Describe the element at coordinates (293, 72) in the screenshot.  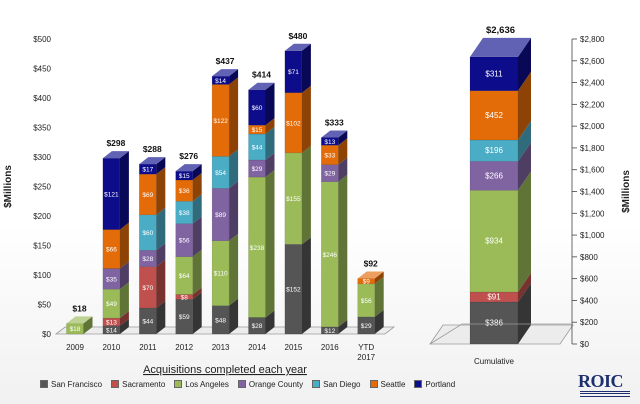
I see `data-label: $71` at that location.